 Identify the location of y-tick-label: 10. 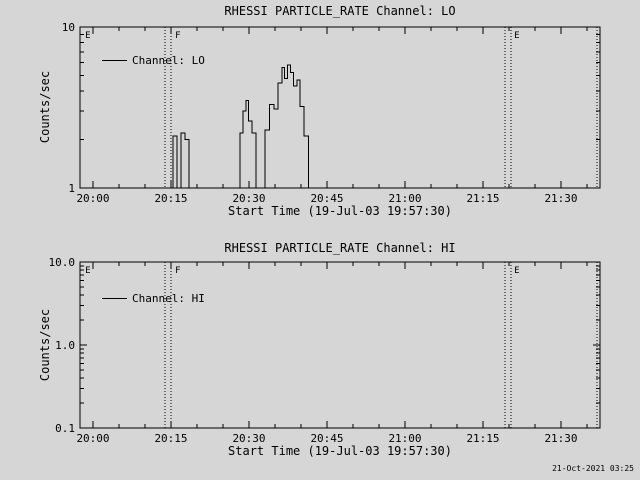
(68, 27).